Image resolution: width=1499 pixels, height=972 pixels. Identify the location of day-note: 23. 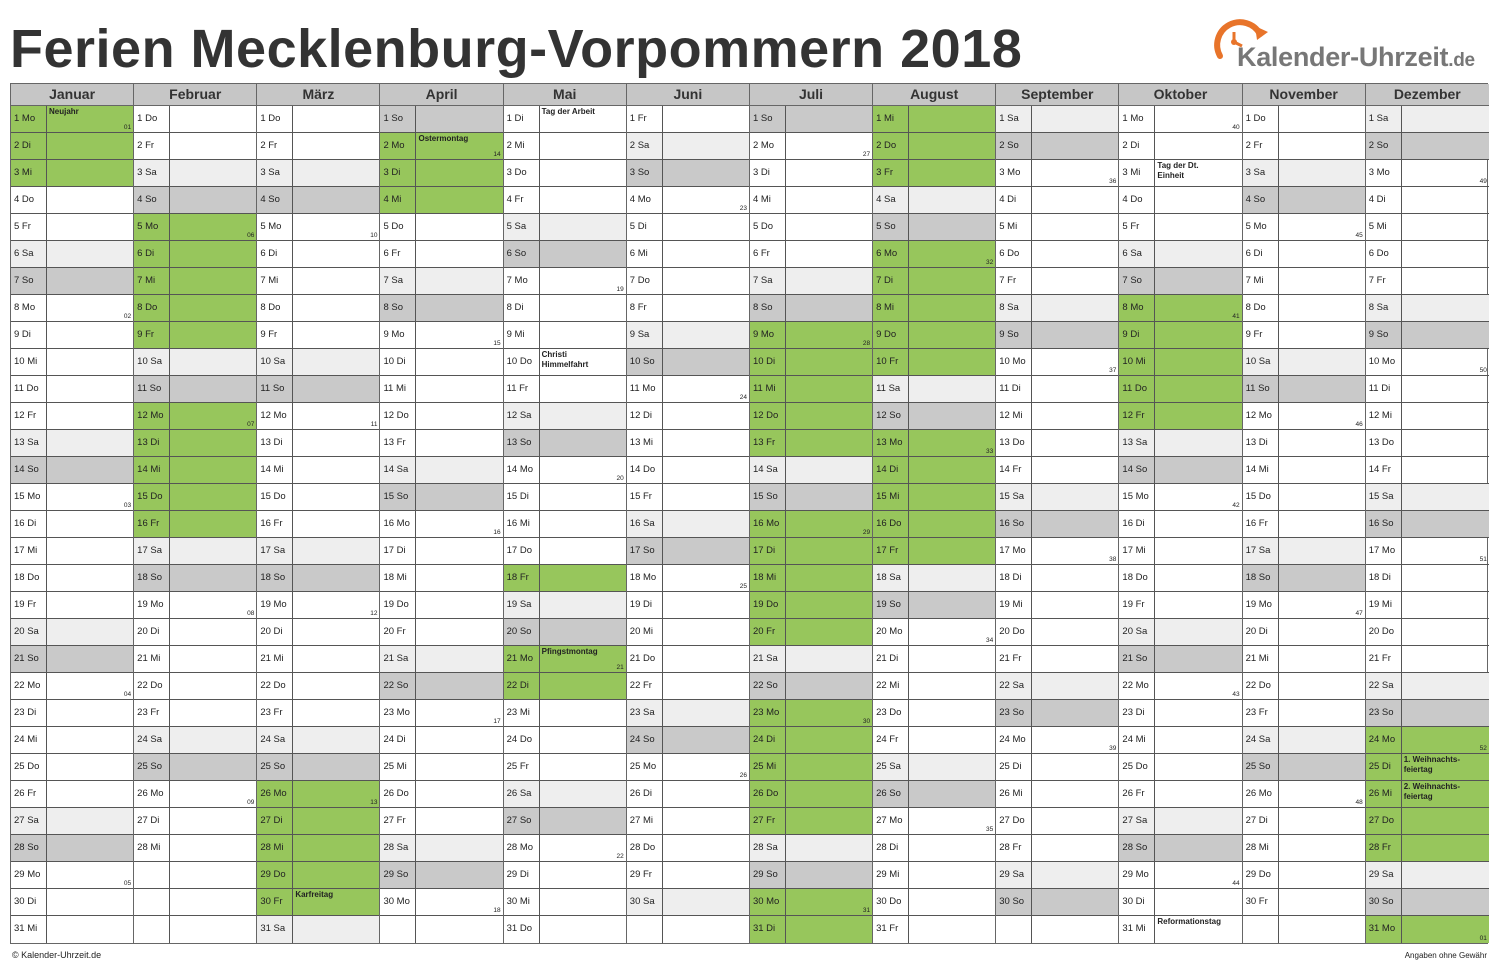
(706, 200).